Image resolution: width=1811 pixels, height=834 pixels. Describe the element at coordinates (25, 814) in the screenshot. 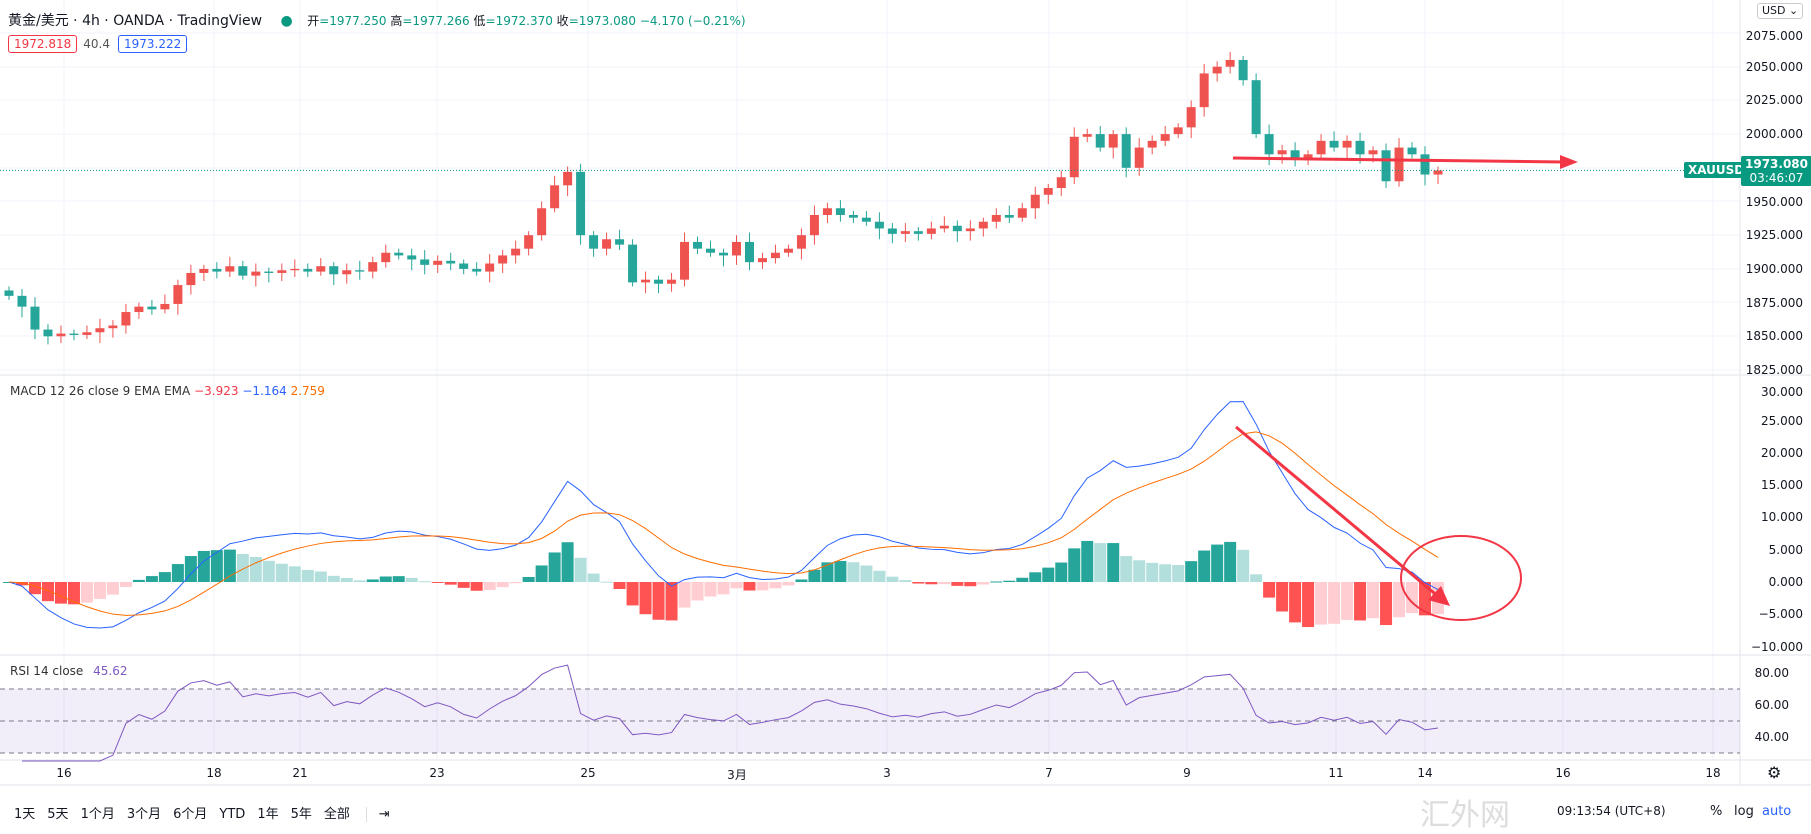

I see `range-1d: 1天` at that location.